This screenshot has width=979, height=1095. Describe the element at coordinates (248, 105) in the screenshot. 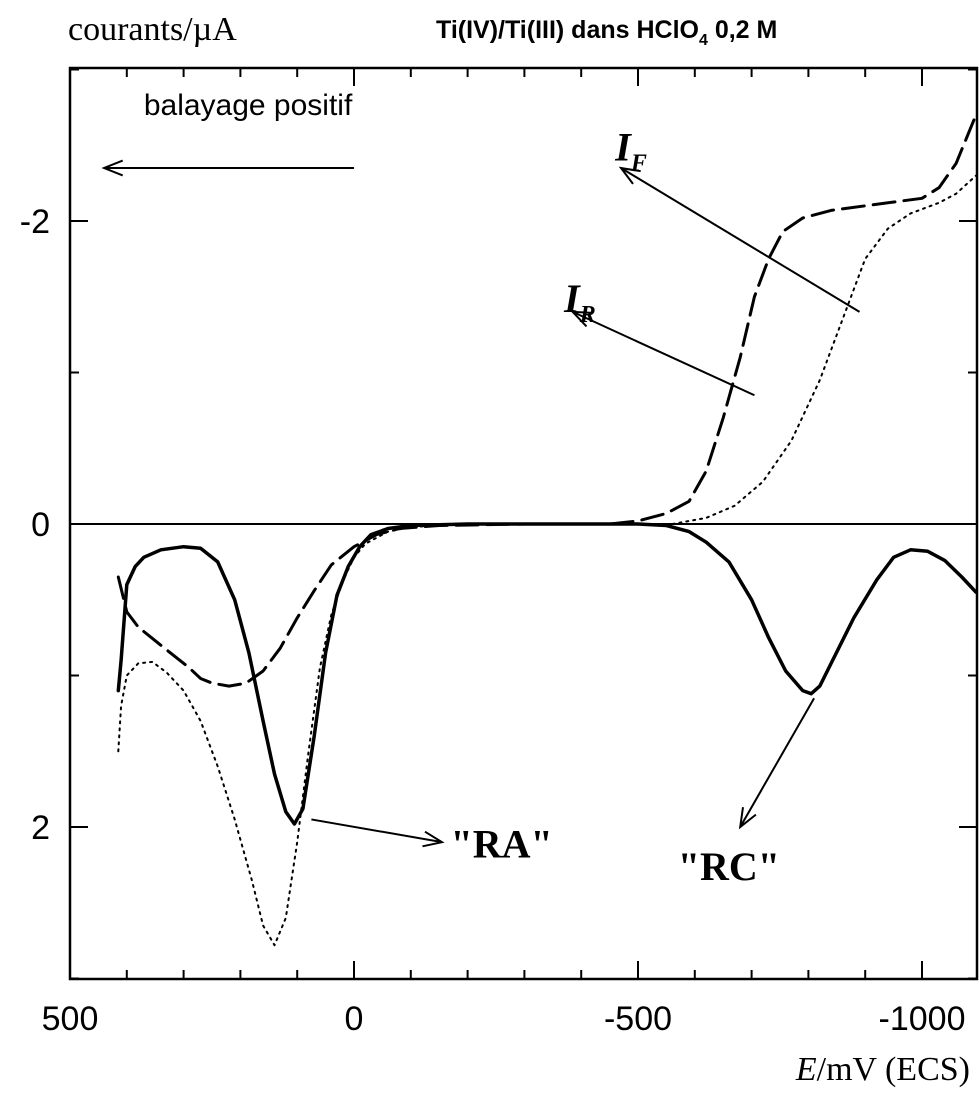

I see `annotation-scan-label: balayage positif` at that location.